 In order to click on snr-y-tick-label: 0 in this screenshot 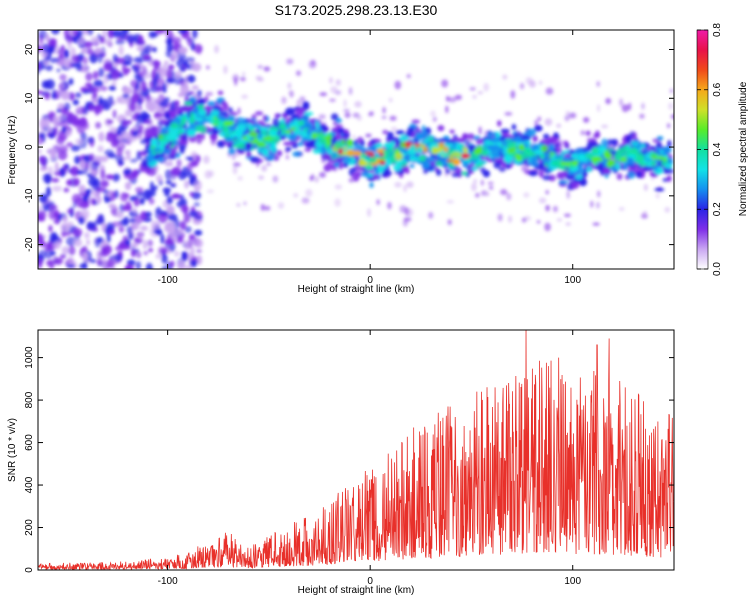, I will do `click(29, 570)`.